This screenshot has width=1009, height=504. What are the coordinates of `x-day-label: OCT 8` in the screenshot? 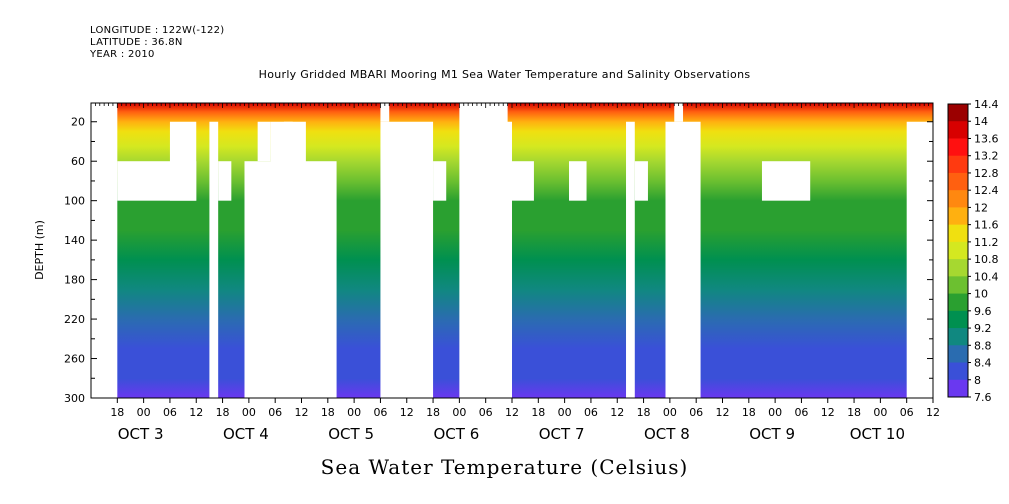 It's located at (667, 434).